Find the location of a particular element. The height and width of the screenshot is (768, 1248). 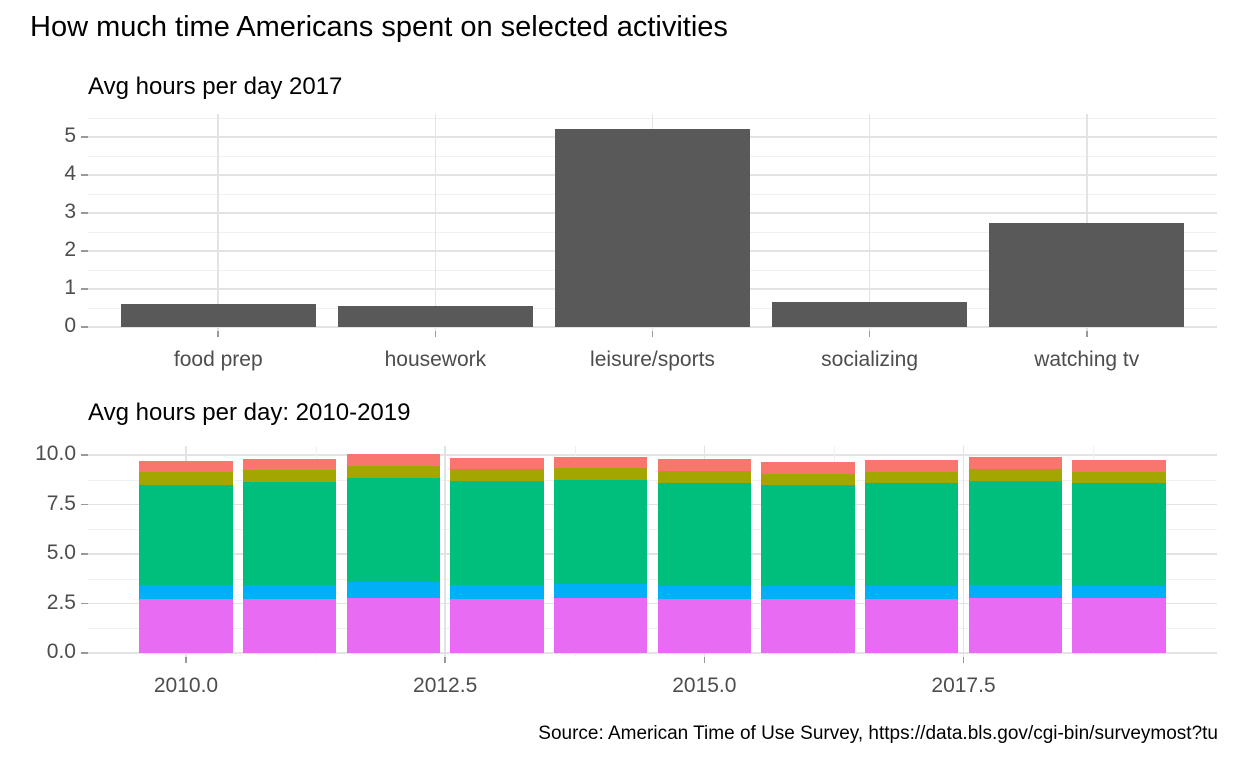

bar-food-prep is located at coordinates (218, 315).